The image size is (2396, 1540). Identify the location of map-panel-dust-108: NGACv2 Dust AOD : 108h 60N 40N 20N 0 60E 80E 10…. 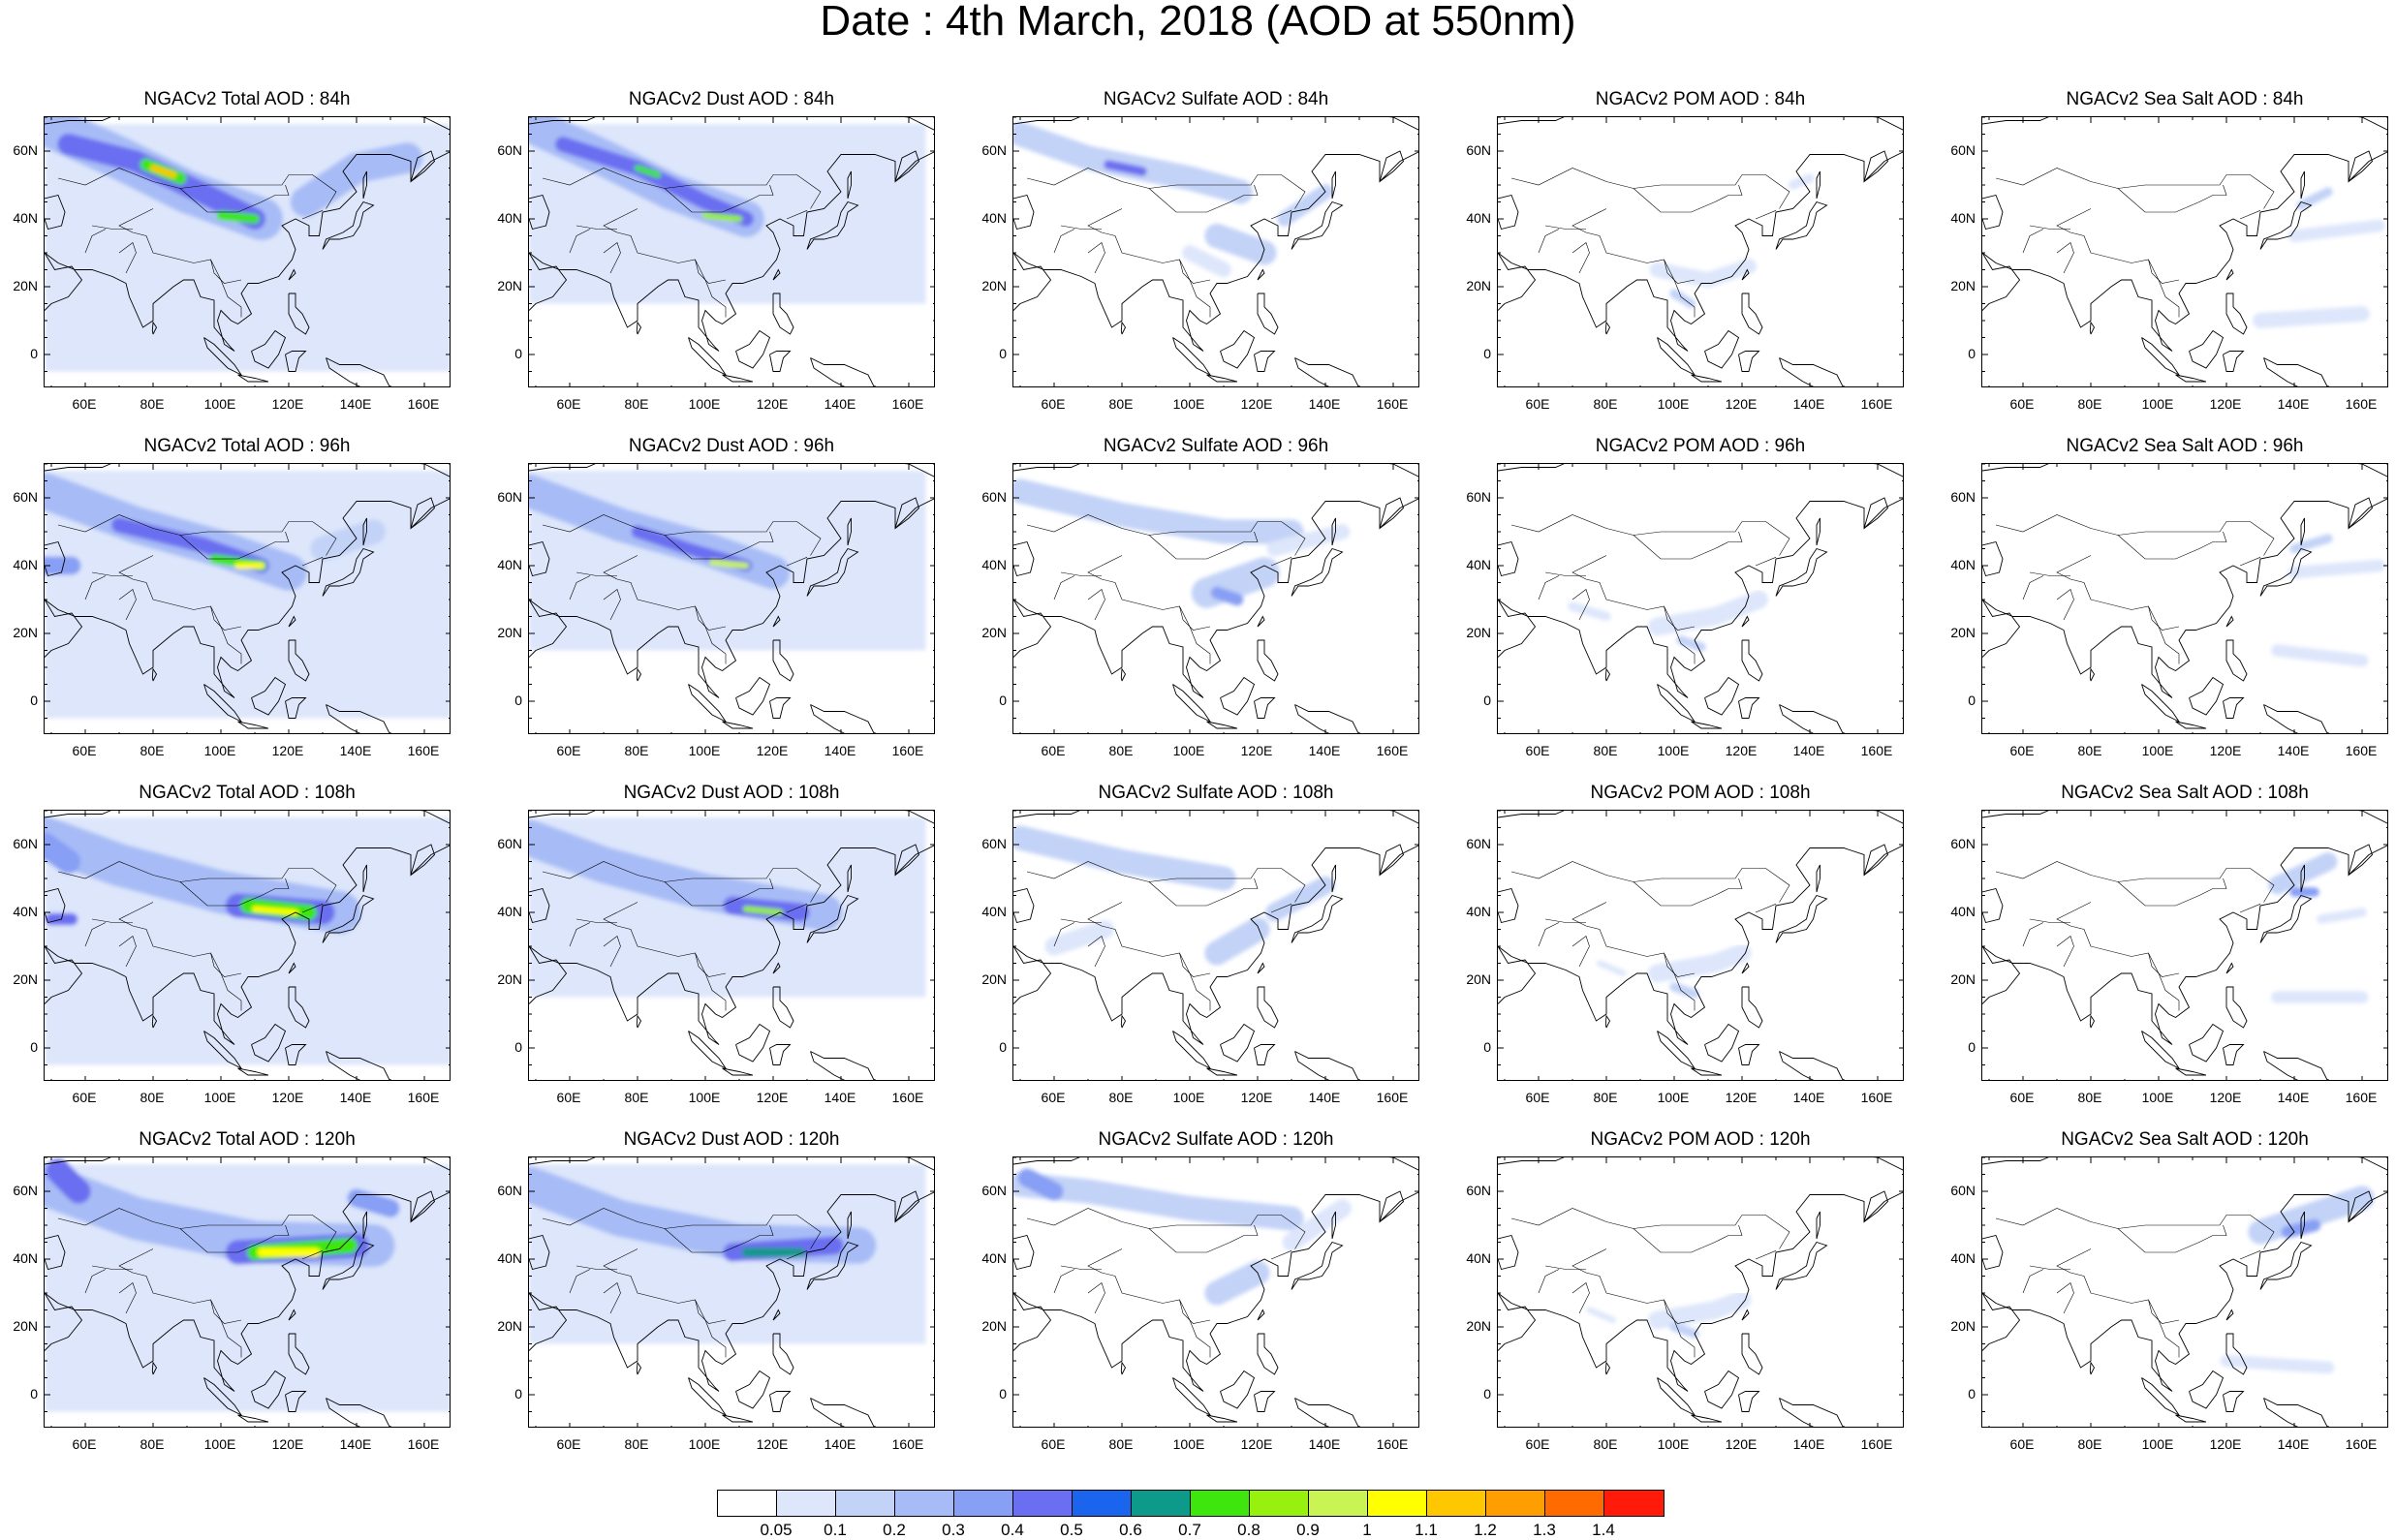
(716, 948).